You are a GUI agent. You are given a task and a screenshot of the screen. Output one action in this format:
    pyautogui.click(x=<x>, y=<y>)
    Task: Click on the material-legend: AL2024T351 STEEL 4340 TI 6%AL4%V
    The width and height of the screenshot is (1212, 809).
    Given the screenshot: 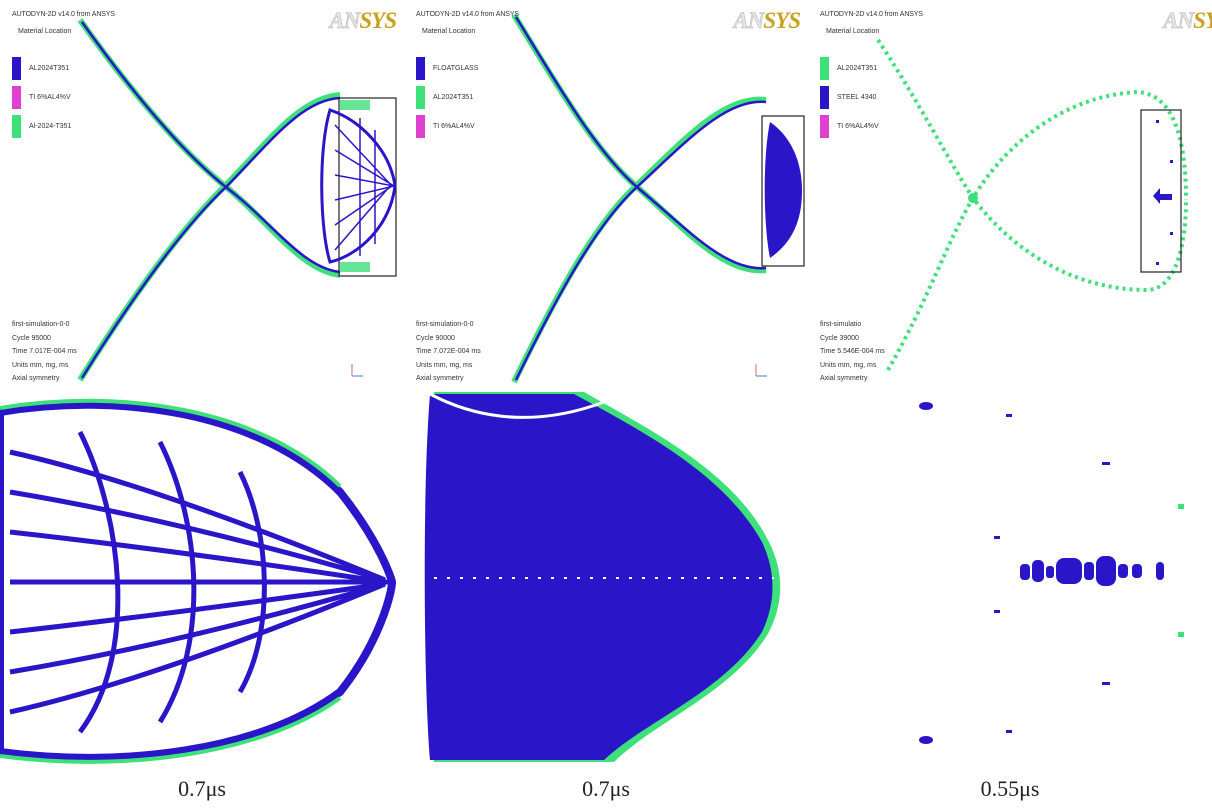 What is the action you would take?
    pyautogui.click(x=849, y=97)
    